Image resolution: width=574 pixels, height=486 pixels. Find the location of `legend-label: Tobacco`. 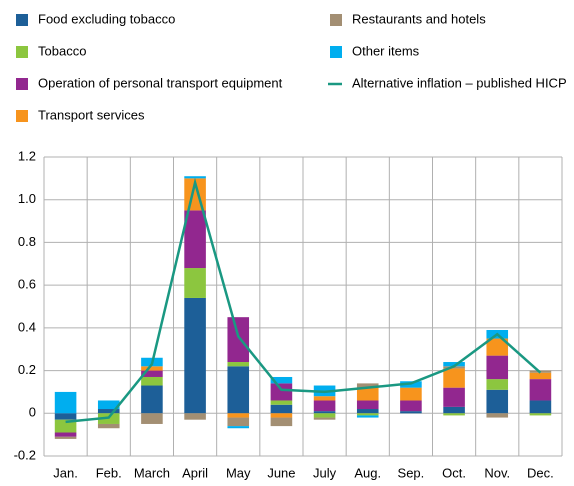

legend-label: Tobacco is located at coordinates (62, 50).